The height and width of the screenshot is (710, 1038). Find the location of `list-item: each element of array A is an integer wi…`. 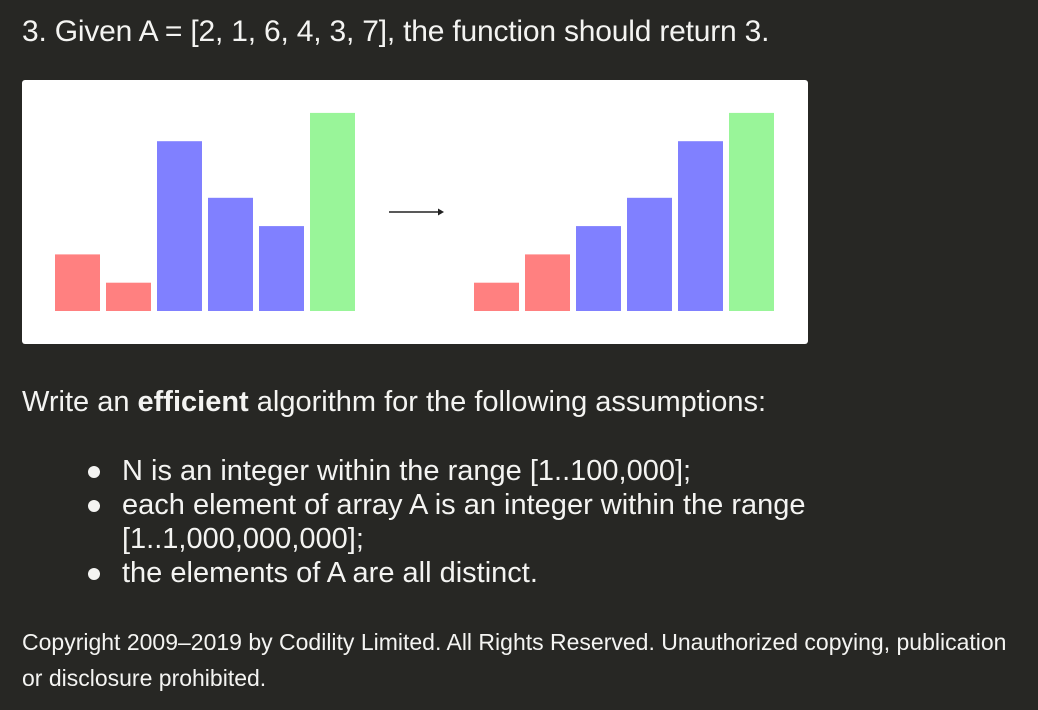

list-item: each element of array A is an integer wi… is located at coordinates (522, 522).